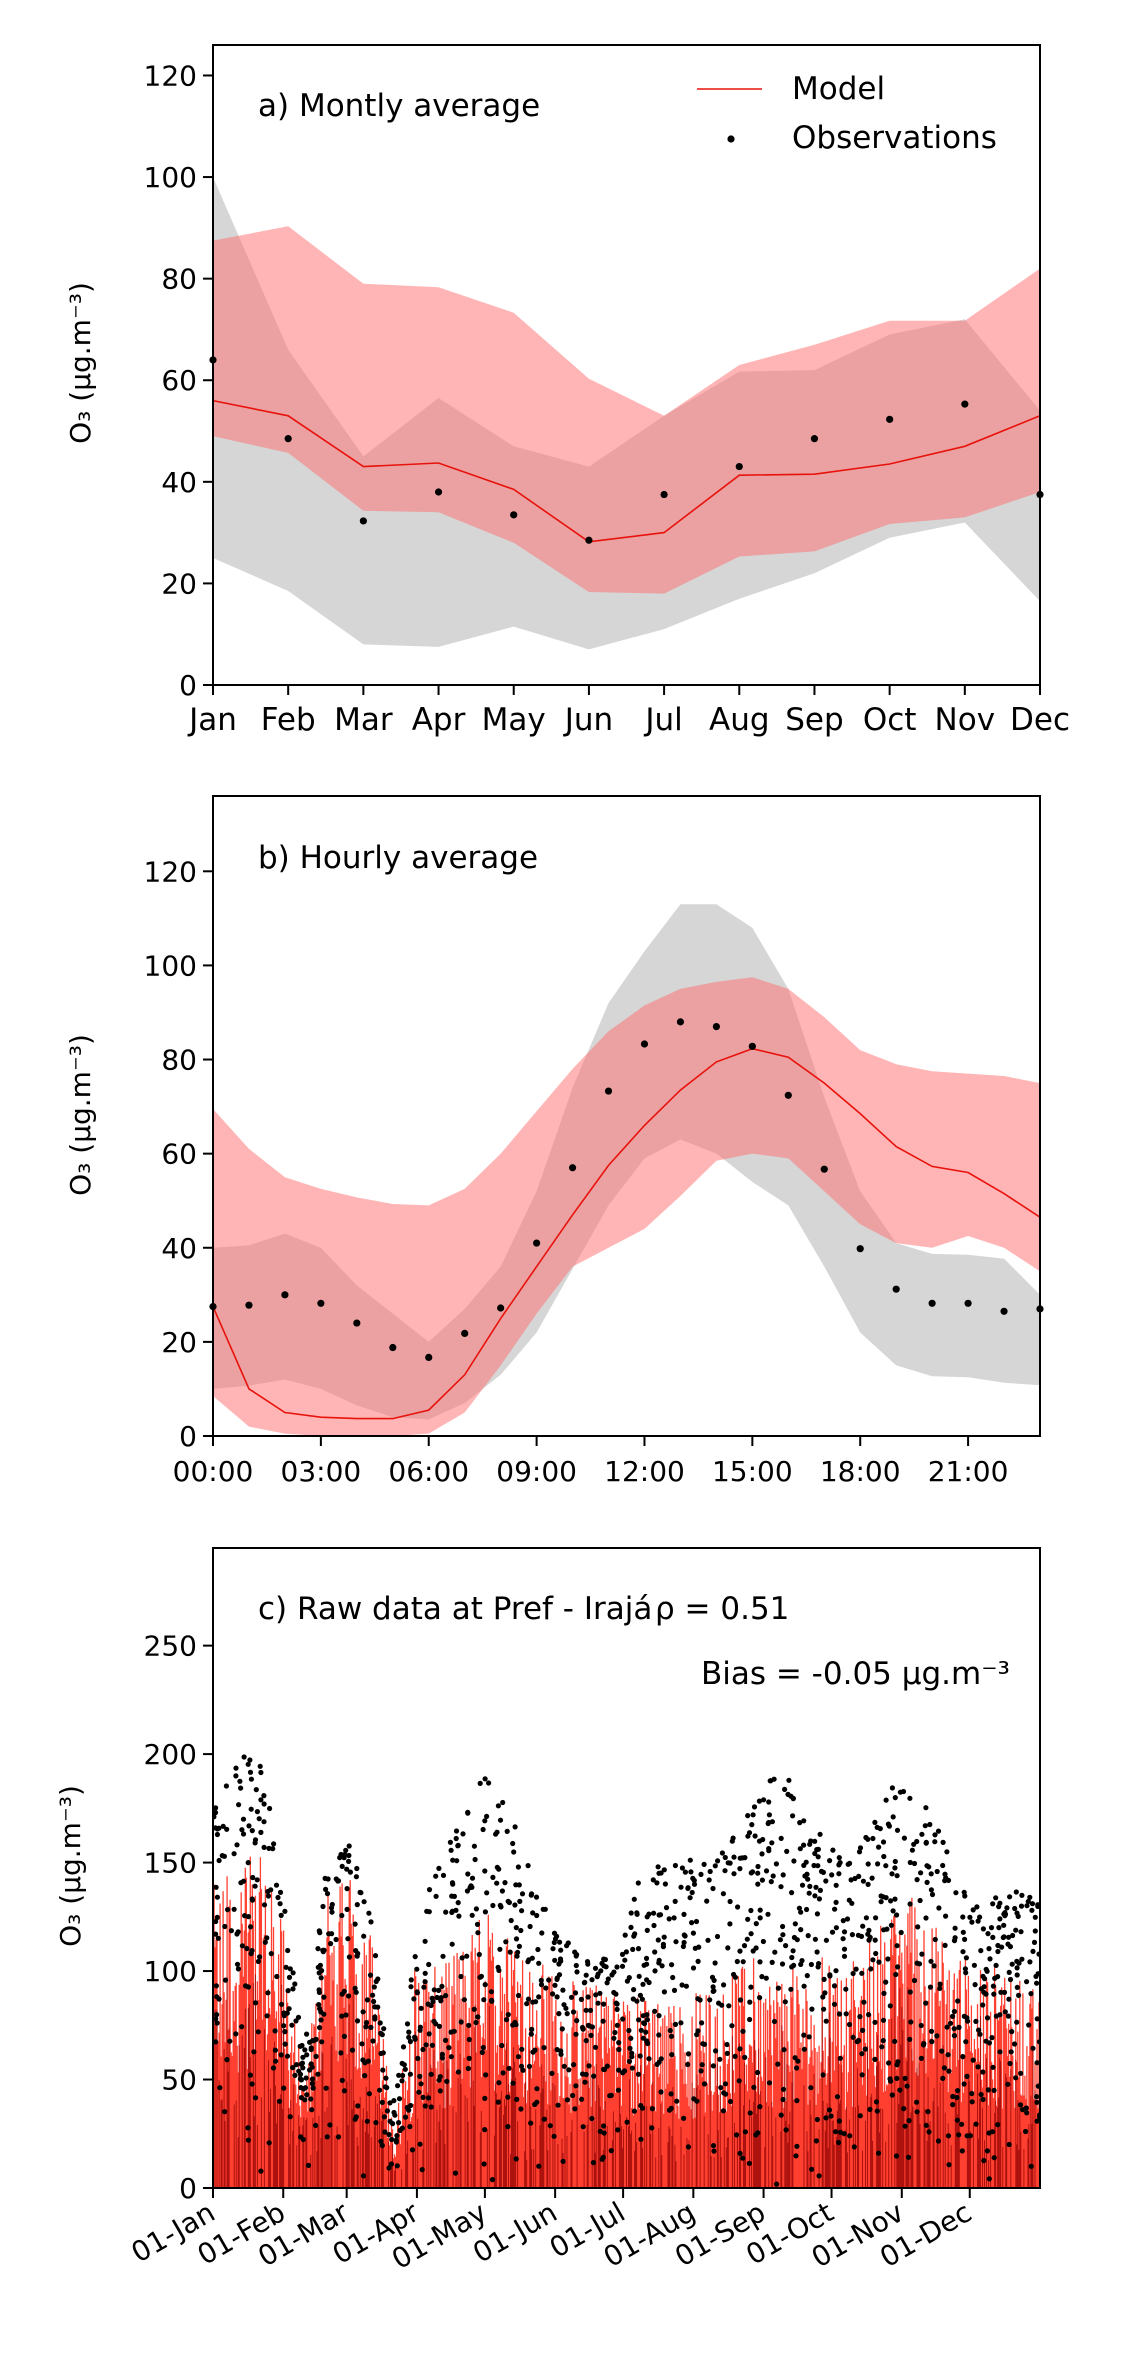 This screenshot has height=2362, width=1122. Describe the element at coordinates (626, 1971) in the screenshot. I see `panel-c-plot-area` at that location.